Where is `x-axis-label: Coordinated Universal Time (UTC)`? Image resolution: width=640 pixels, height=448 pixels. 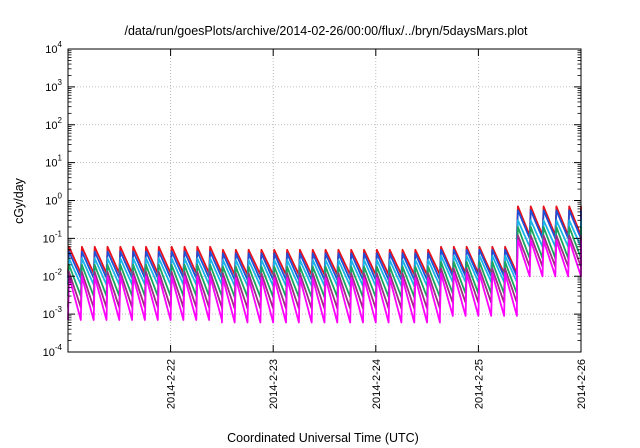
x-axis-label: Coordinated Universal Time (UTC) is located at coordinates (323, 438).